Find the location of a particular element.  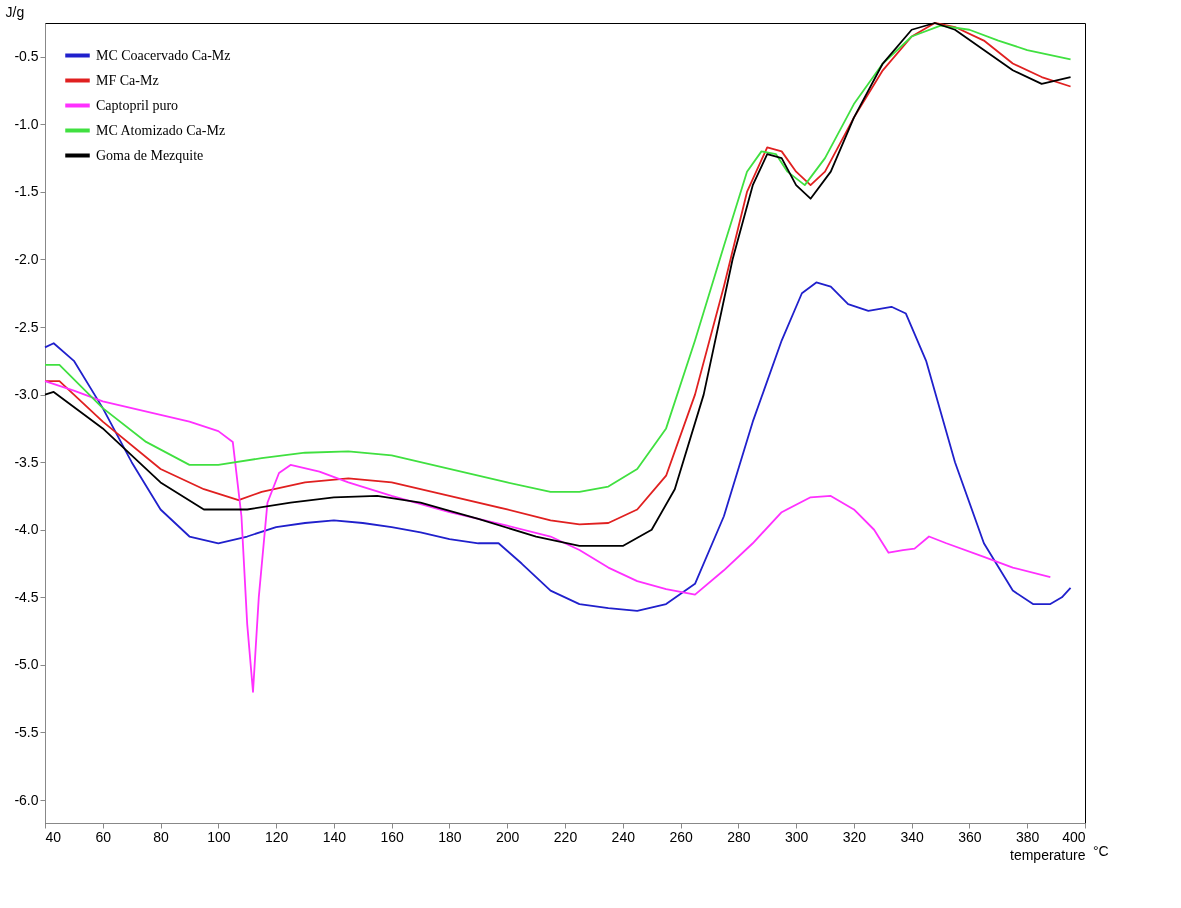

text: °C is located at coordinates (1101, 851).